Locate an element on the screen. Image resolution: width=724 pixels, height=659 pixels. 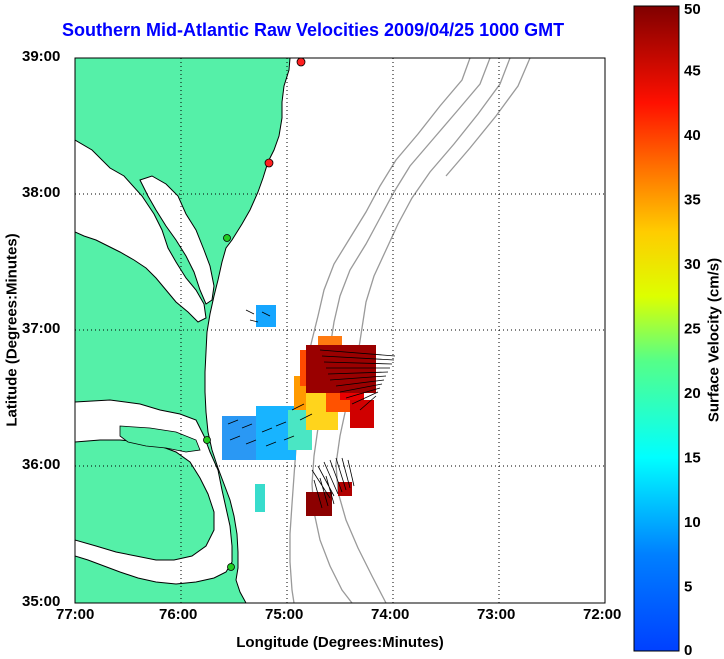
current-vectors is located at coordinates (311, 409).